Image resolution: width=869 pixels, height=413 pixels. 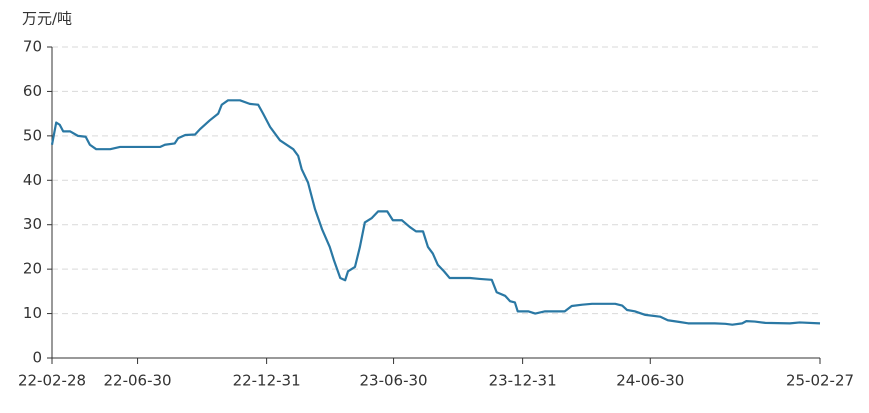 I want to click on x-tick-label: 22-12-31, so click(x=267, y=381).